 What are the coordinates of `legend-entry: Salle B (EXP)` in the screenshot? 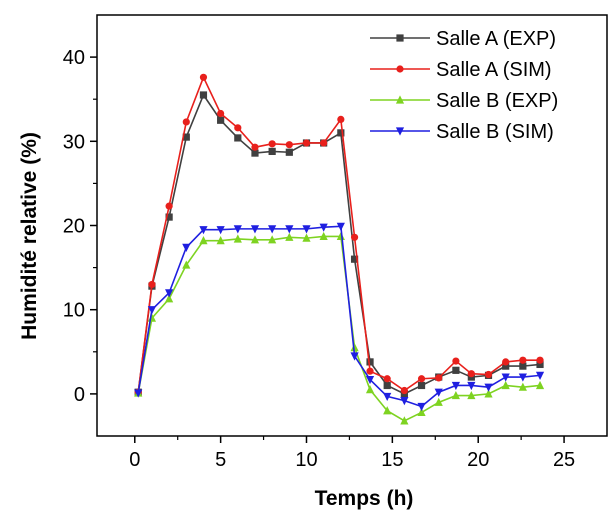 It's located at (464, 101).